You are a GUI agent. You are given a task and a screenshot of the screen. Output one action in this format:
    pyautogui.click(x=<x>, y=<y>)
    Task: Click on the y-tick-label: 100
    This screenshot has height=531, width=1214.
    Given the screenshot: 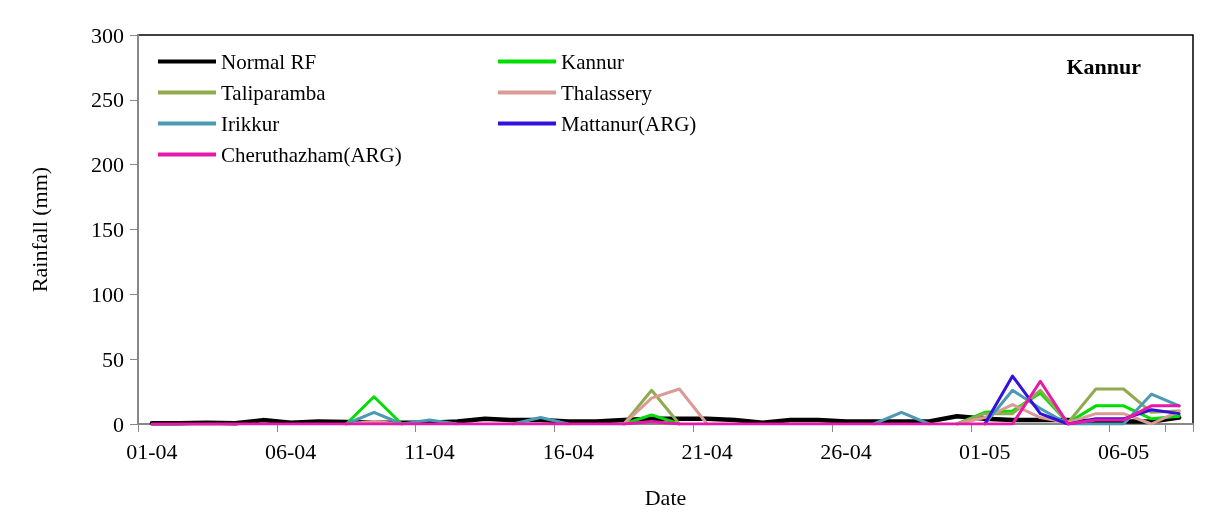 What is the action you would take?
    pyautogui.click(x=107, y=294)
    